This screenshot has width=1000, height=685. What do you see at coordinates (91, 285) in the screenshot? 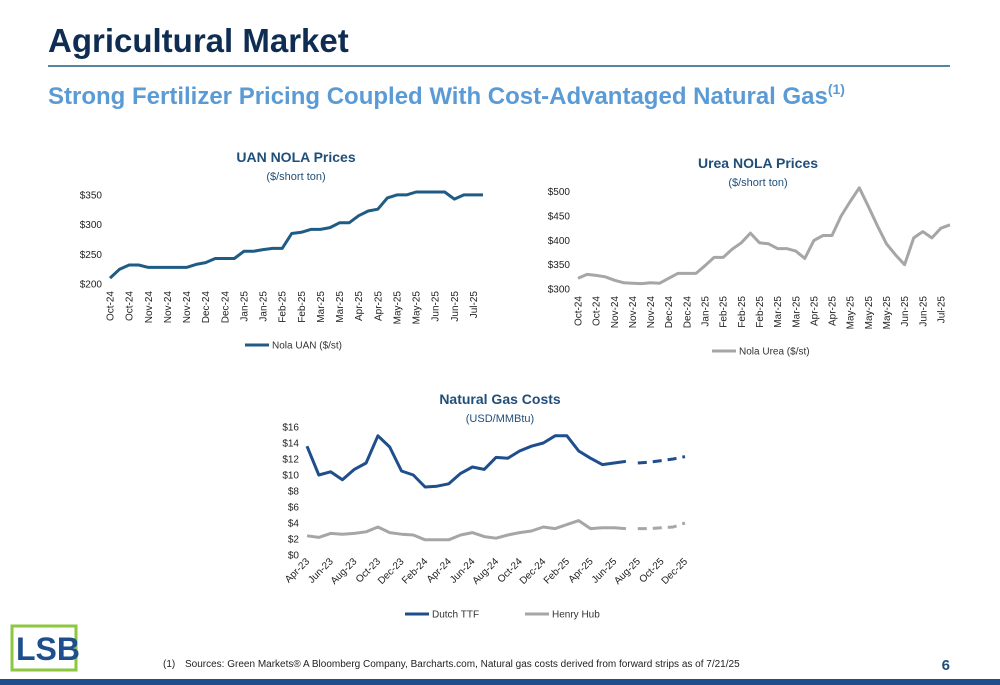
I see `y-tick-label: $200` at bounding box center [91, 285].